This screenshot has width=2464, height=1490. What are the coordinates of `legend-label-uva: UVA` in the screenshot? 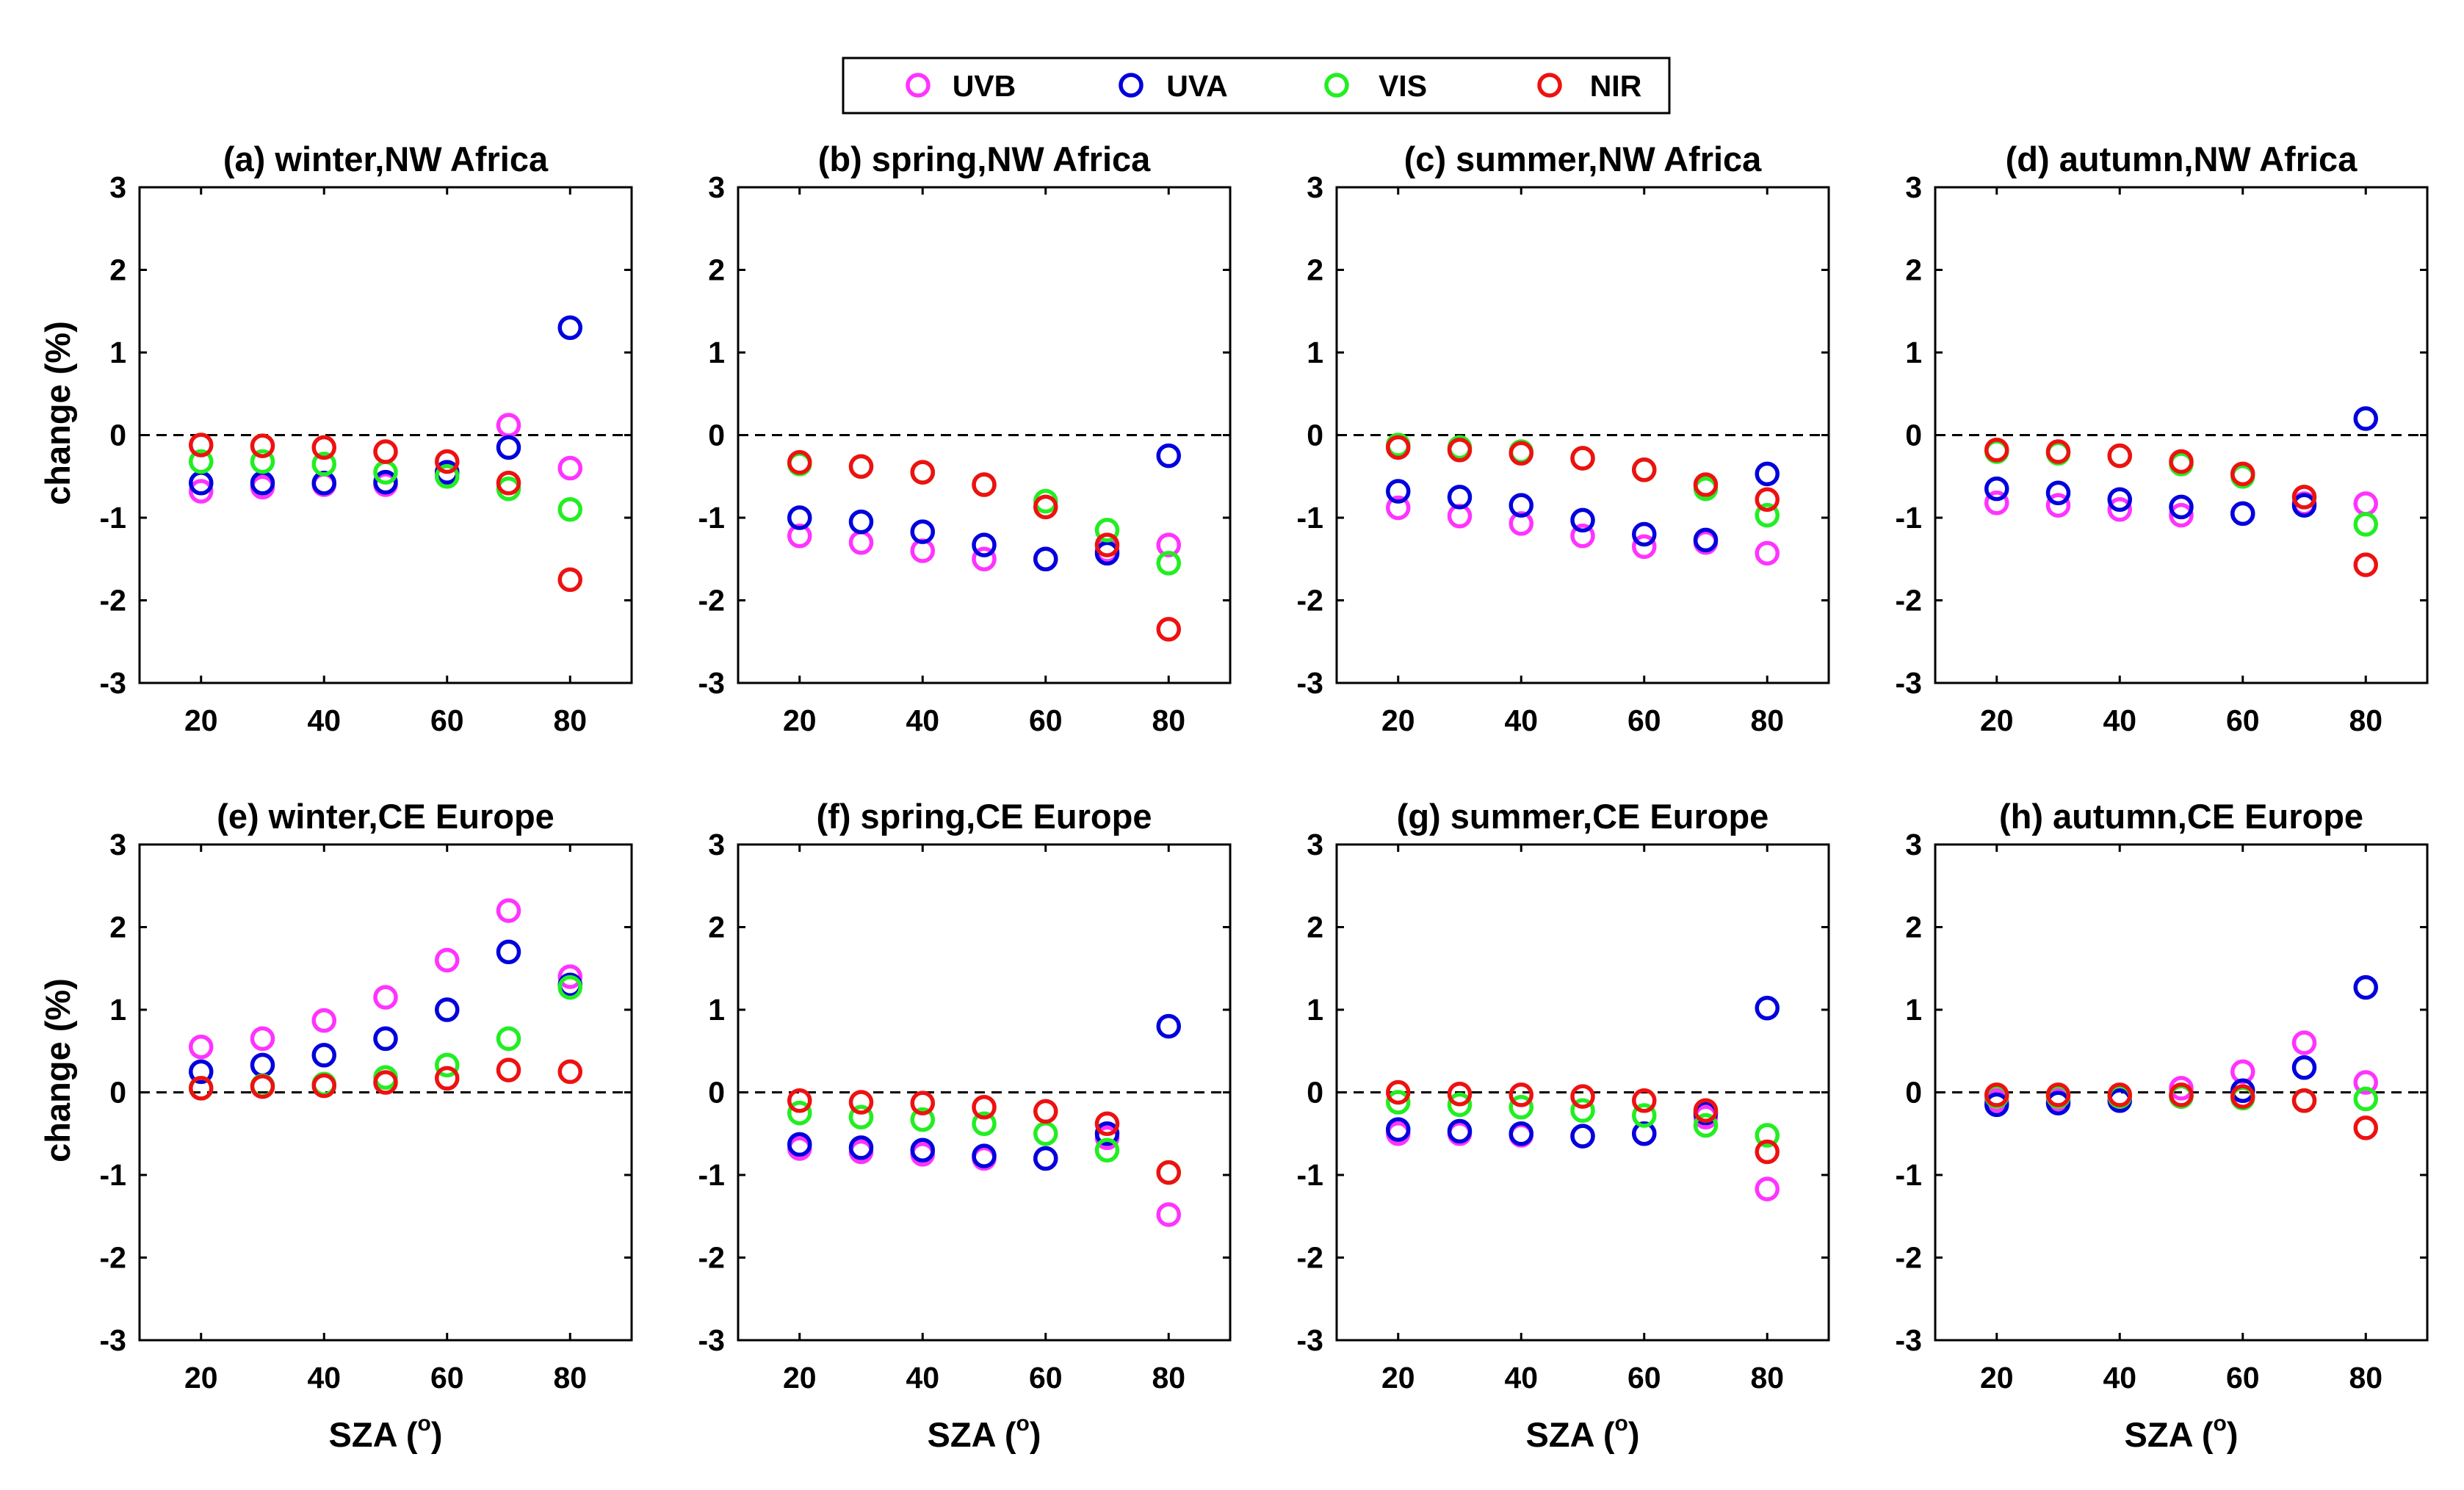 It's located at (1197, 86).